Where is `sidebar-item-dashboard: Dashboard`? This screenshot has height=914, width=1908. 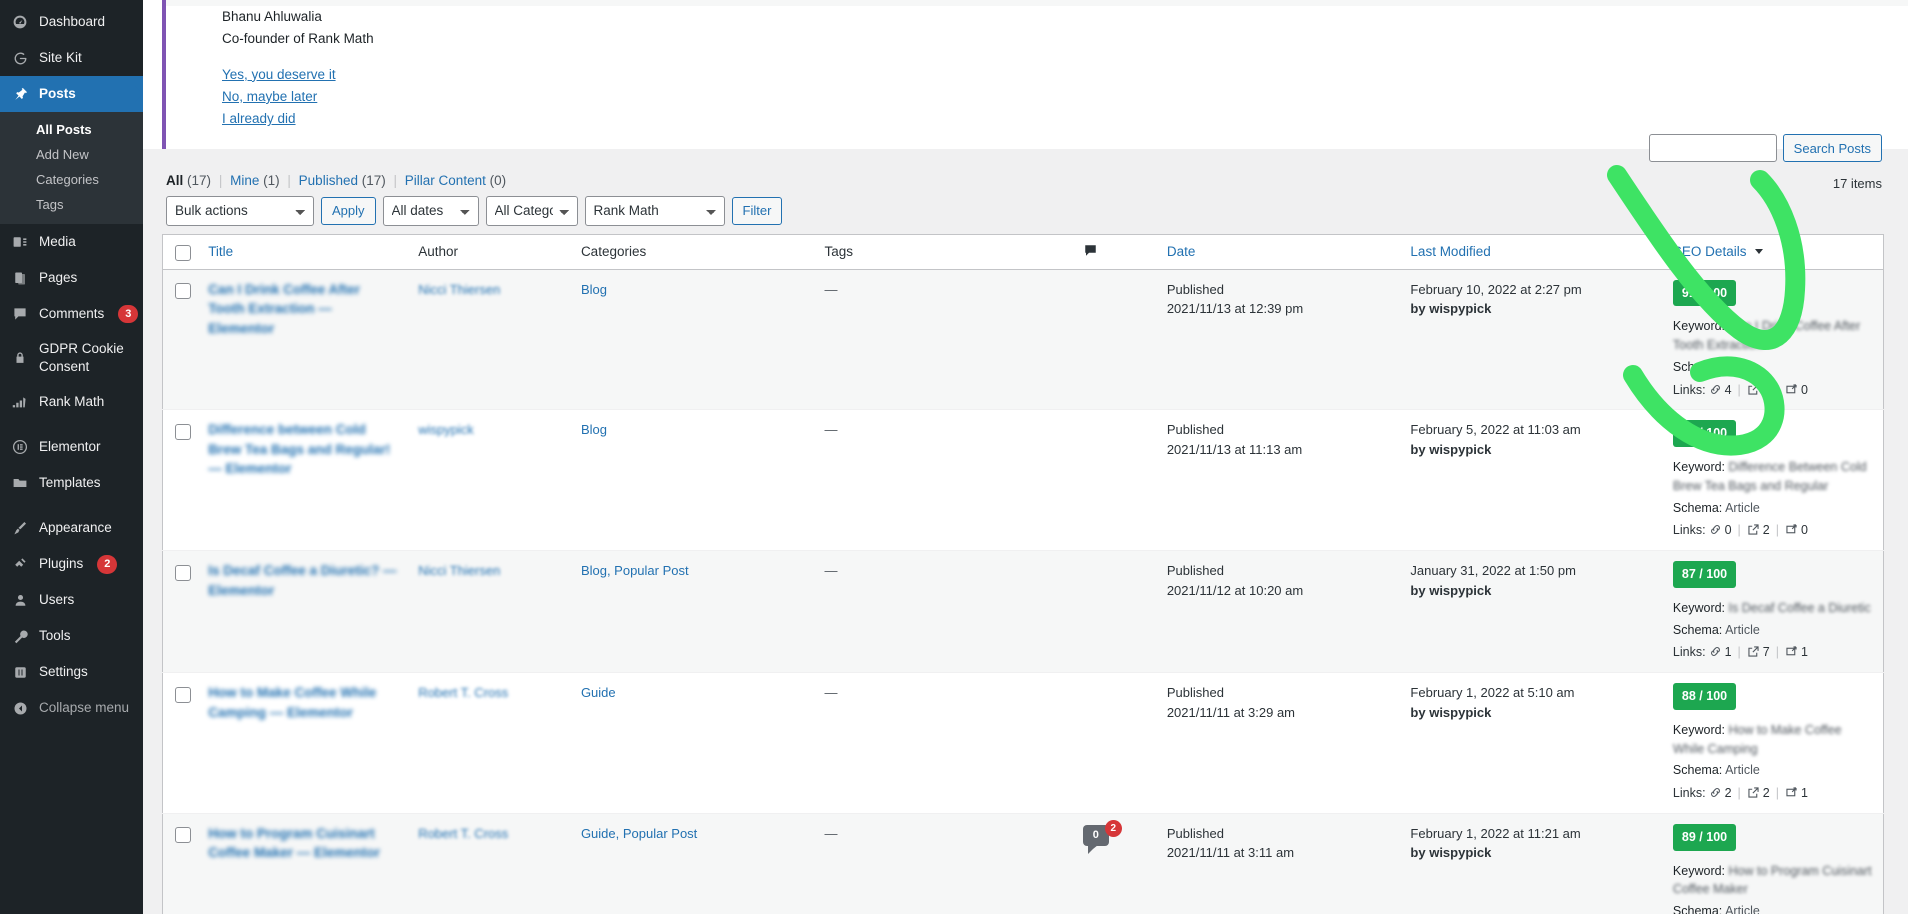
sidebar-item-dashboard: Dashboard is located at coordinates (71, 22).